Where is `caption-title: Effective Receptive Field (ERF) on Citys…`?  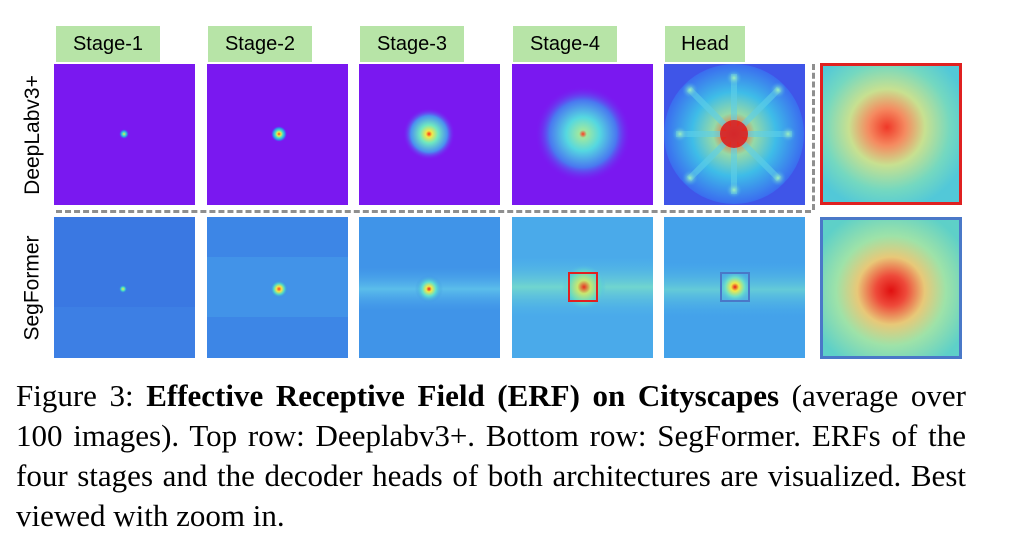
caption-title: Effective Receptive Field (ERF) on Citys… is located at coordinates (463, 395).